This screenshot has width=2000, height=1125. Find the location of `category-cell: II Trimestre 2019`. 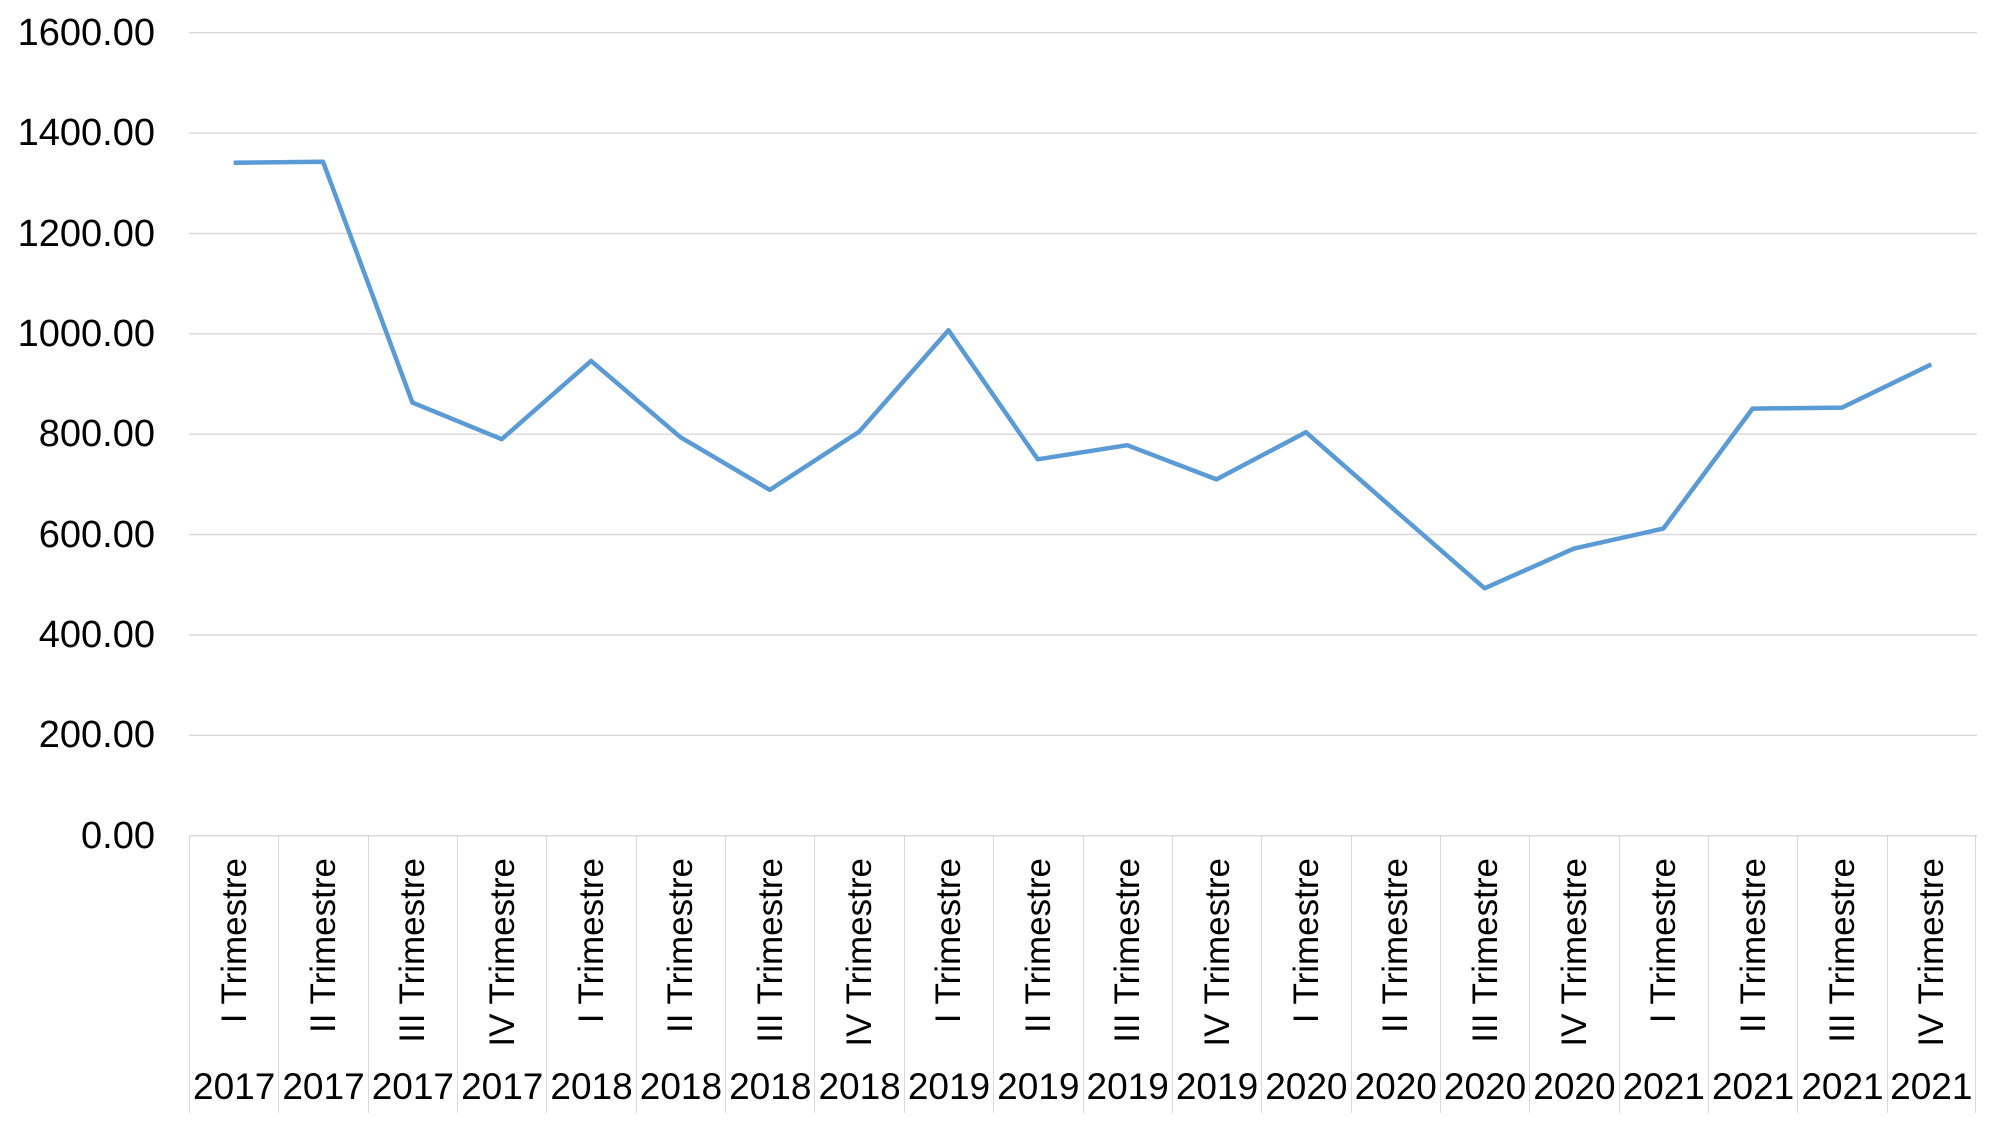

category-cell: II Trimestre 2019 is located at coordinates (1037, 974).